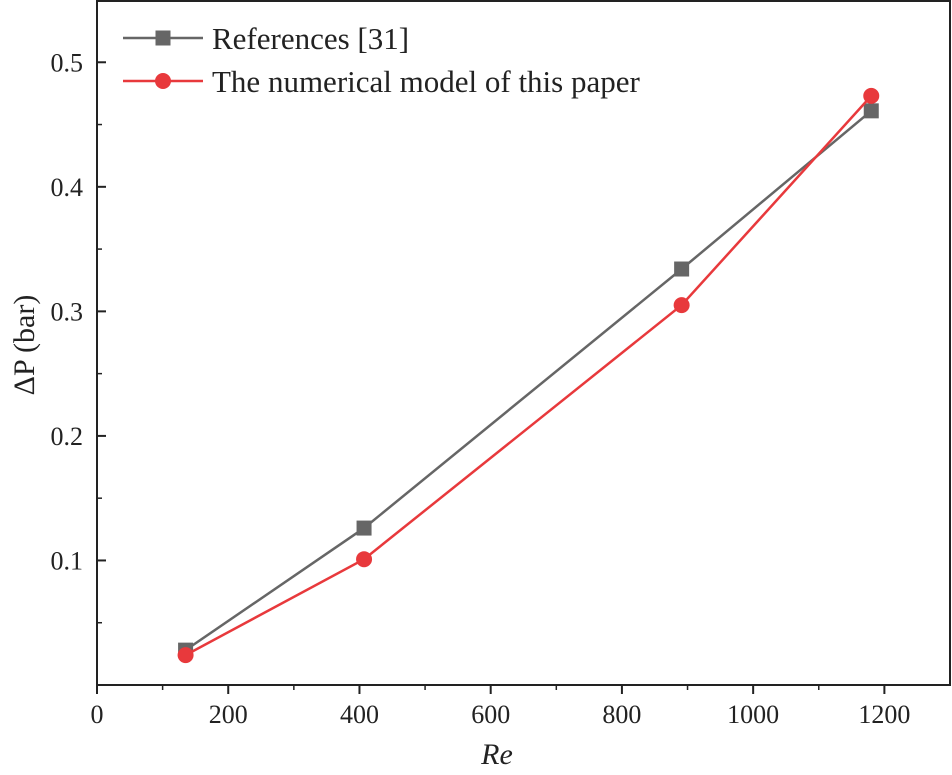 The height and width of the screenshot is (775, 952). What do you see at coordinates (490, 714) in the screenshot?
I see `x-tick-label-600: 600` at bounding box center [490, 714].